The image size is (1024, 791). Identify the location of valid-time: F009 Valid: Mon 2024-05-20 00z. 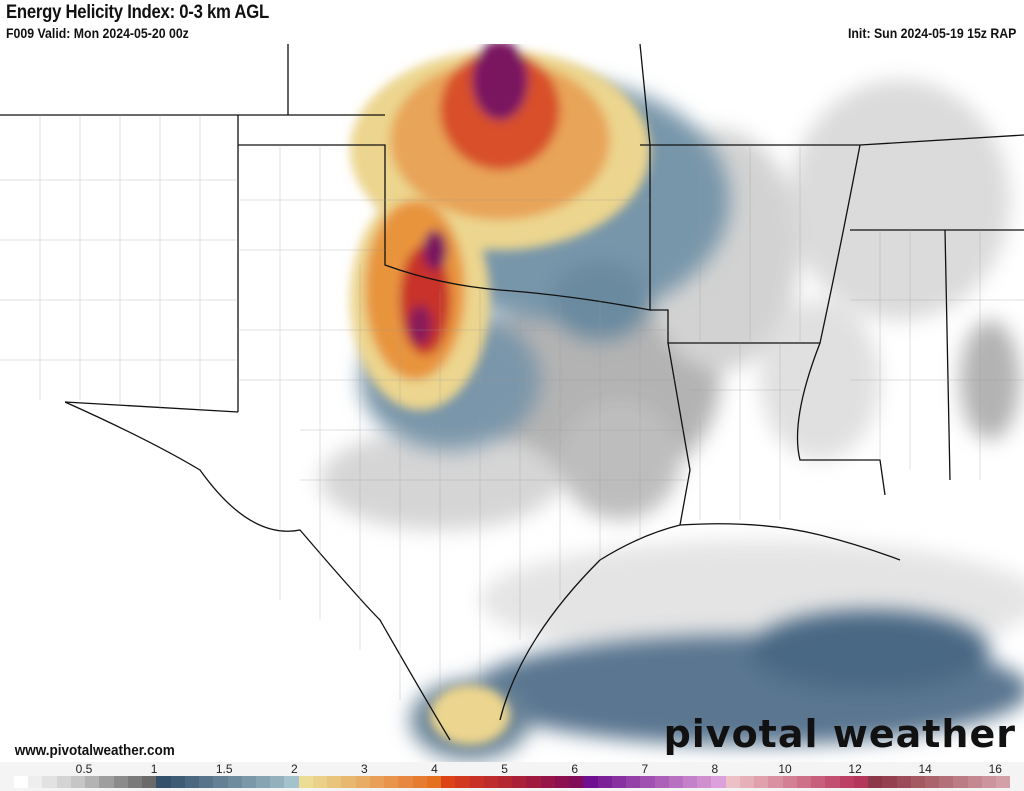
(97, 33).